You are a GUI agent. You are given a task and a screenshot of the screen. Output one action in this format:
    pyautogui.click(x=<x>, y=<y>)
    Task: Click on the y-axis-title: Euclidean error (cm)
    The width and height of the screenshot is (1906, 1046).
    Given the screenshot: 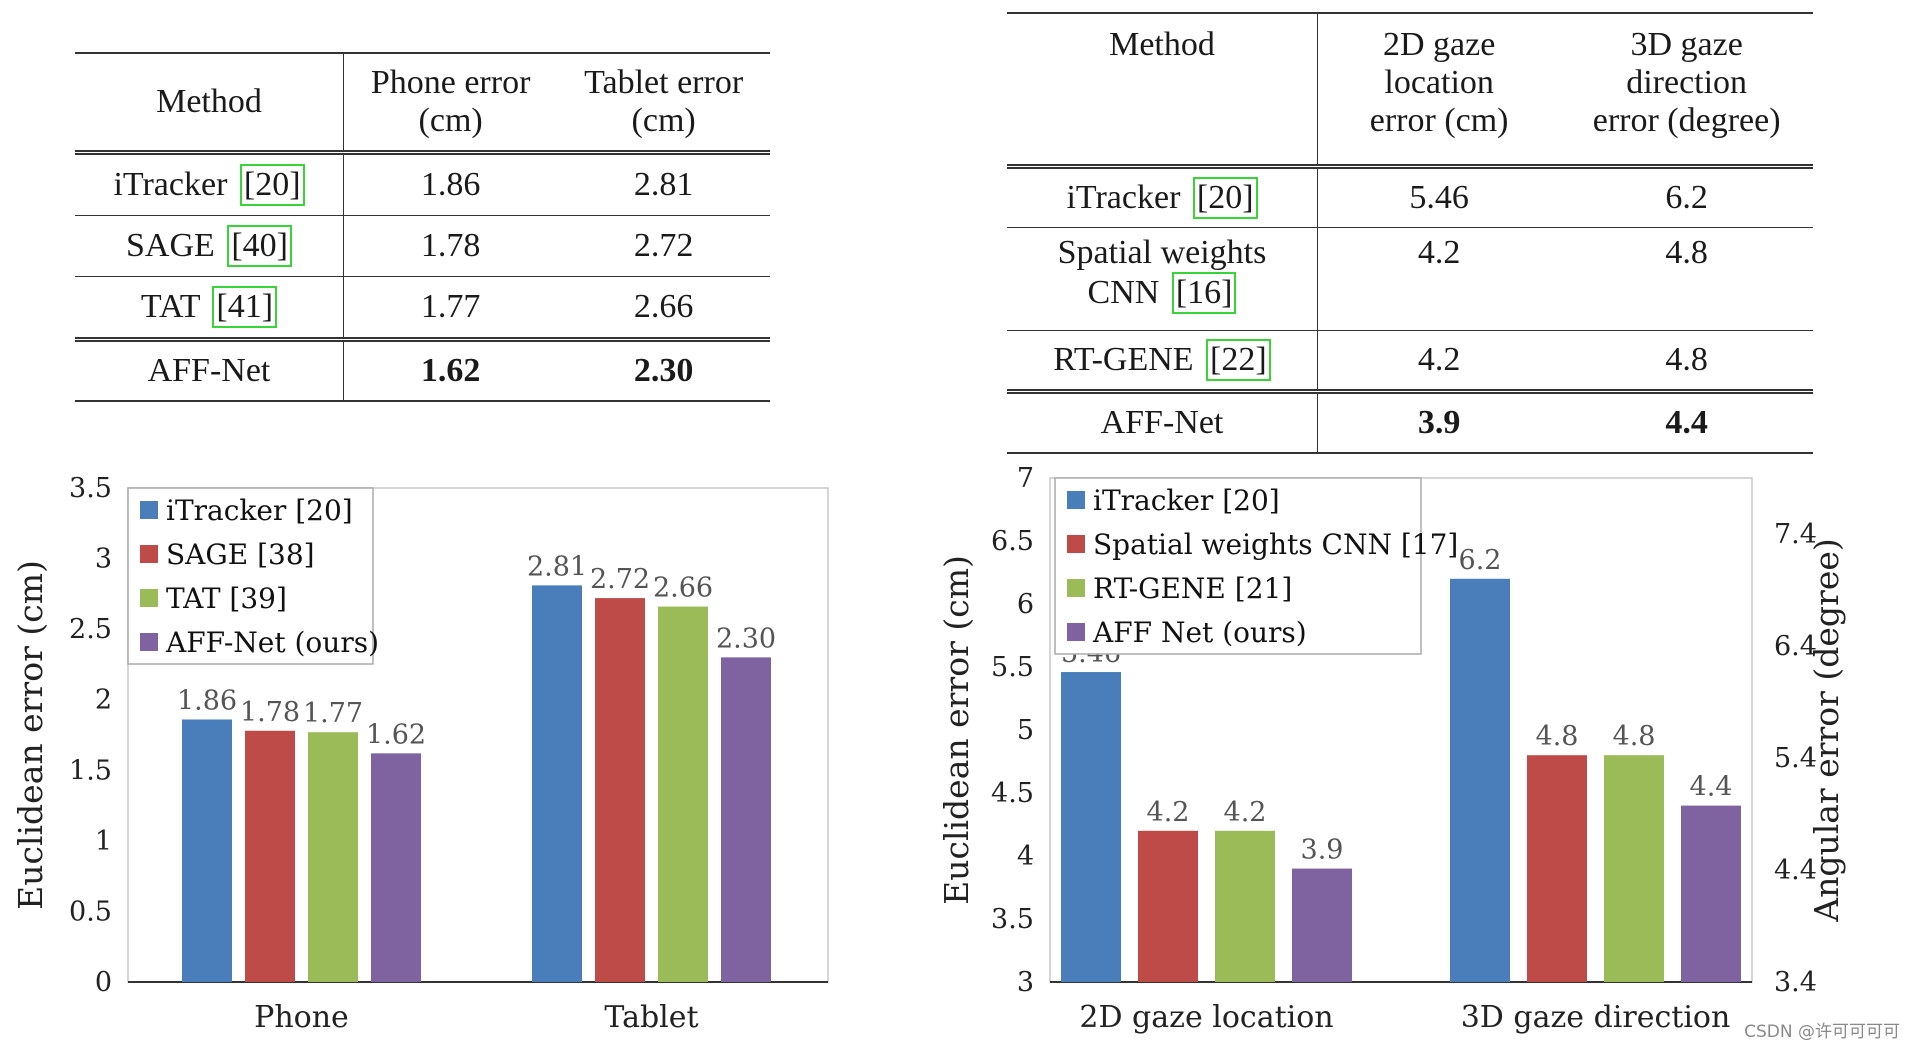 What is the action you would take?
    pyautogui.click(x=30, y=735)
    